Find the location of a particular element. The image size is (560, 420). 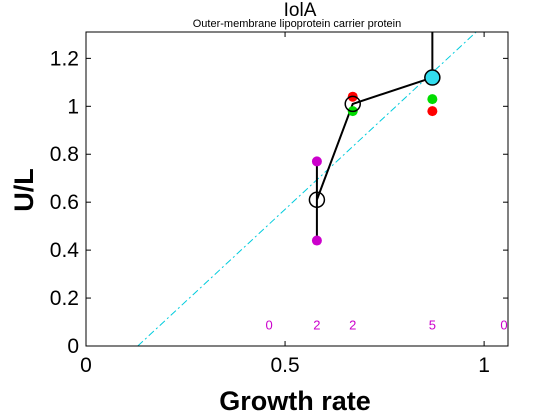

y-tick-label: 0.8 is located at coordinates (64, 154).